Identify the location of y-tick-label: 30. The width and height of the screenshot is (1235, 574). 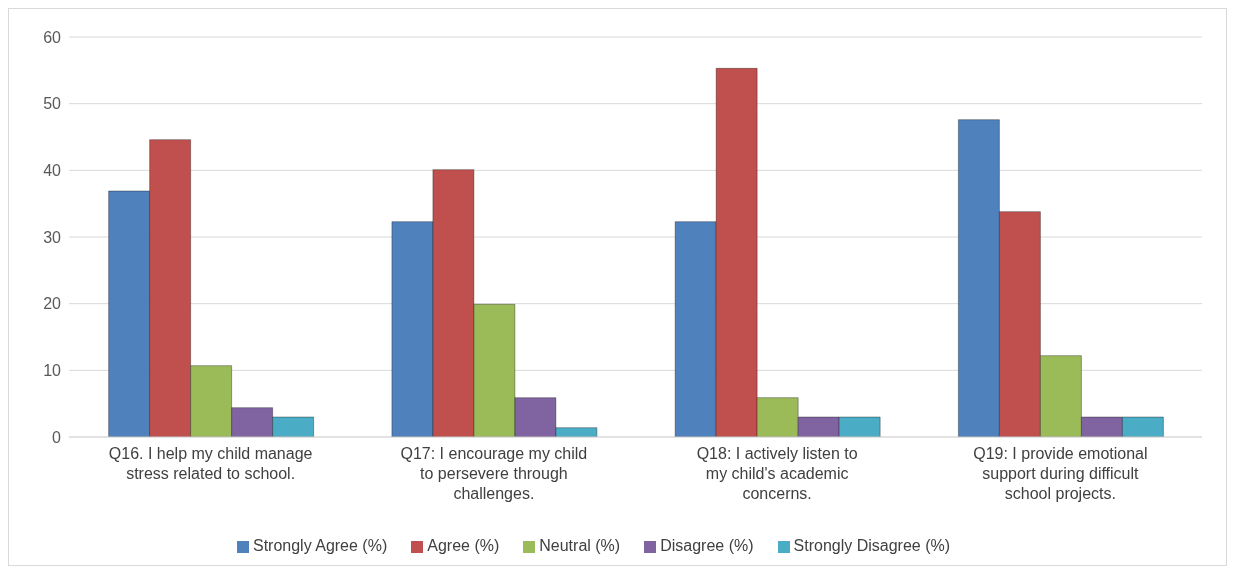
(52, 237).